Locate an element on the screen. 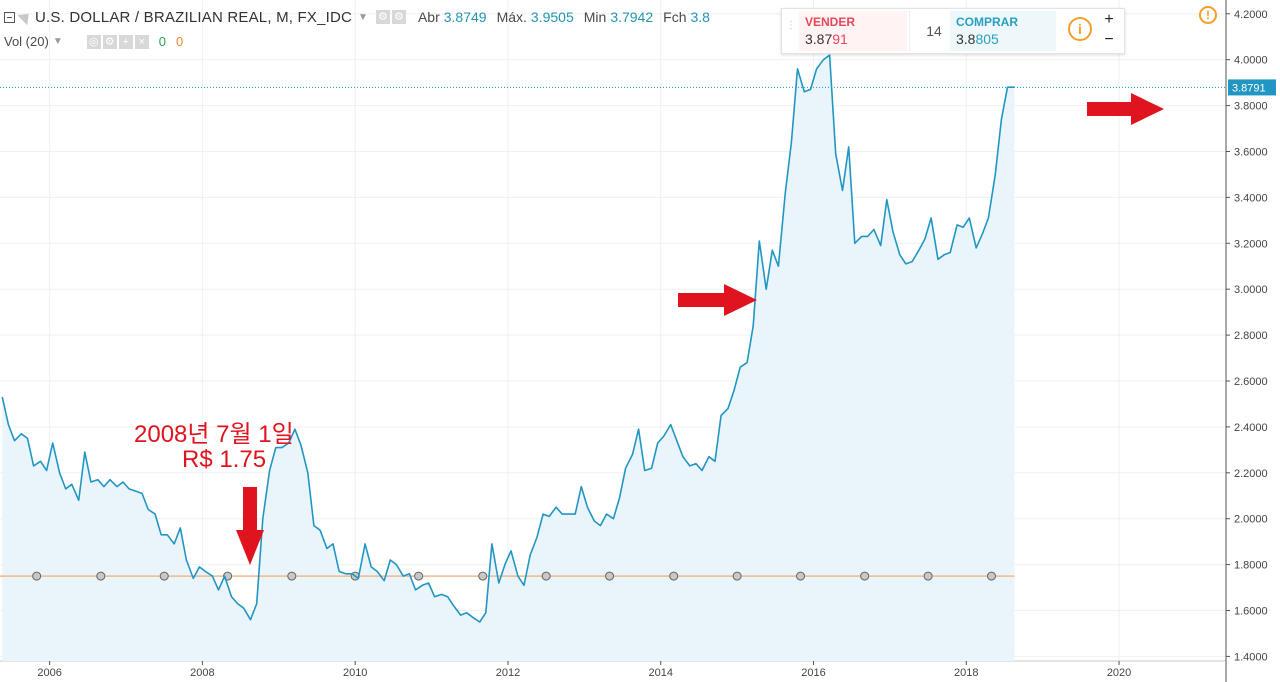  drag-handle-icon: ⋮⋮ is located at coordinates (796, 25).